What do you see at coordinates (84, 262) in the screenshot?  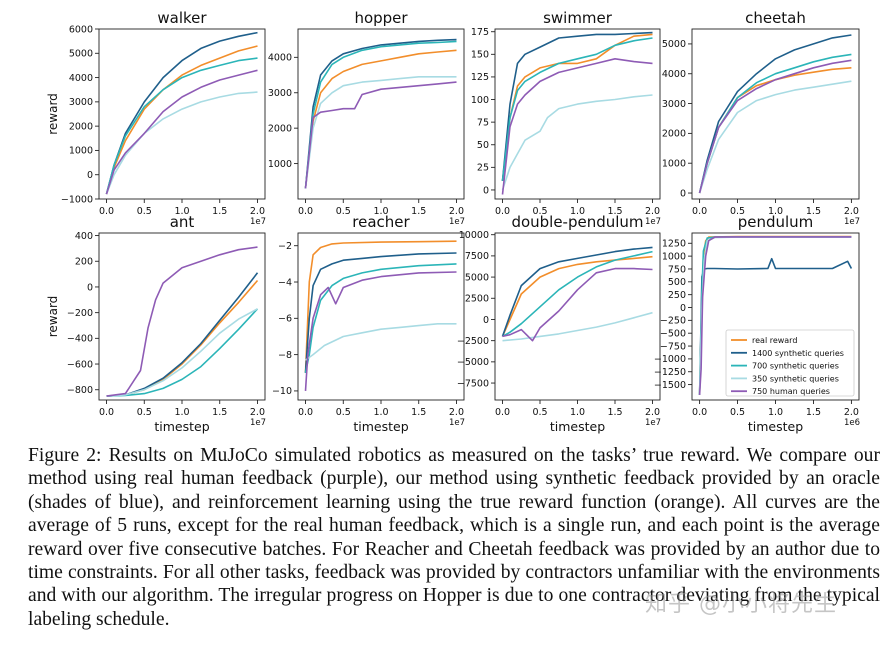 I see `y-tick-label: 200` at bounding box center [84, 262].